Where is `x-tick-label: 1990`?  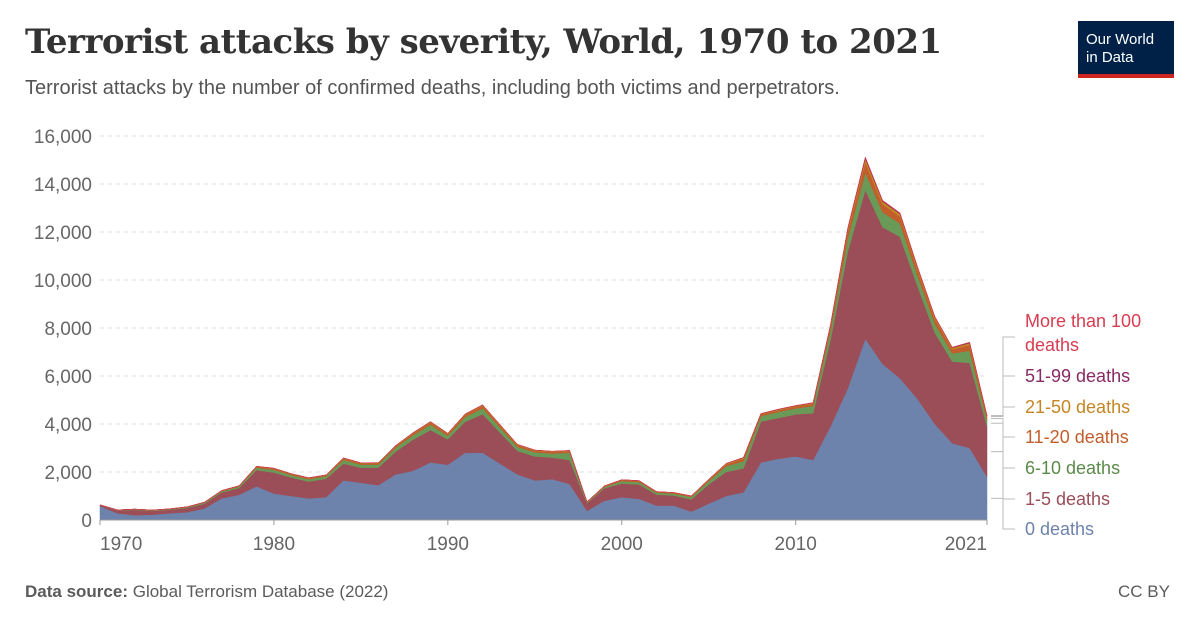
x-tick-label: 1990 is located at coordinates (448, 544).